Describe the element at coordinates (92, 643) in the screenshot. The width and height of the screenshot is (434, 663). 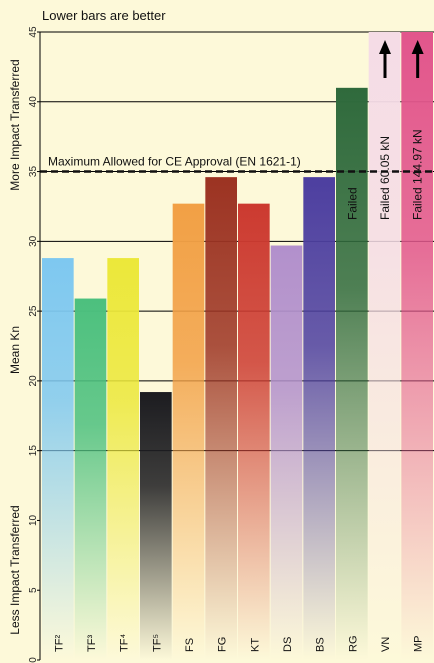
I see `category-label: TF³` at that location.